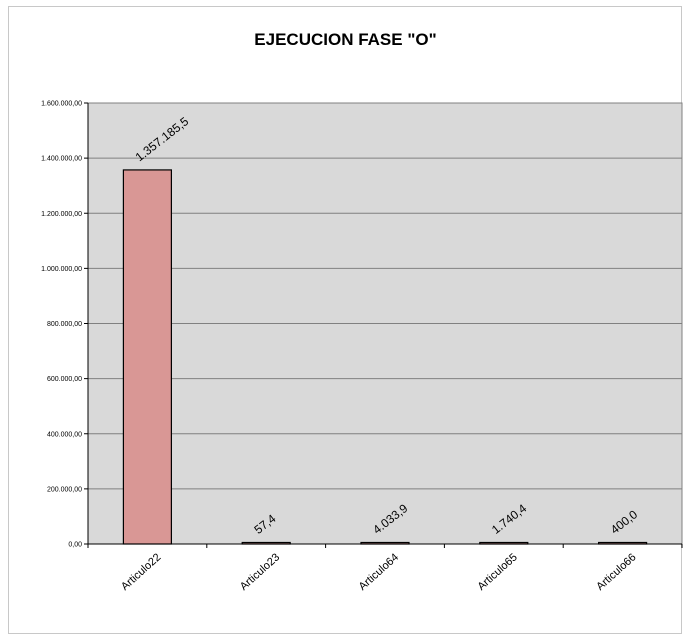 The height and width of the screenshot is (642, 691). Describe the element at coordinates (64, 324) in the screenshot. I see `y-tick-label: 800.000,00` at that location.